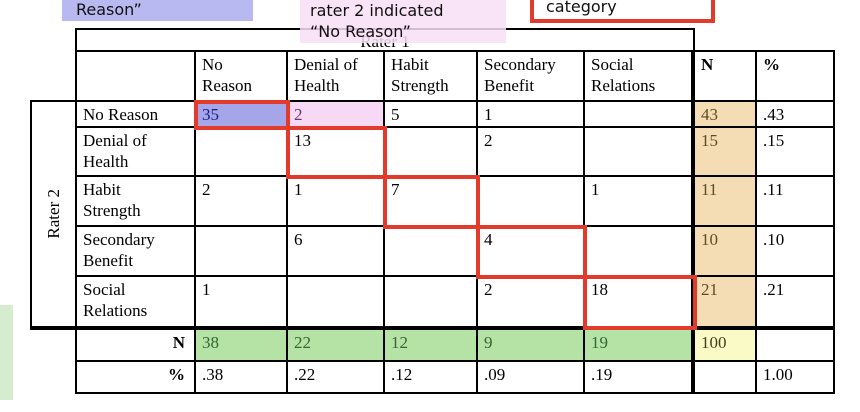 This screenshot has height=412, width=860. Describe the element at coordinates (336, 378) in the screenshot. I see `summary-pct-cell: .22` at that location.